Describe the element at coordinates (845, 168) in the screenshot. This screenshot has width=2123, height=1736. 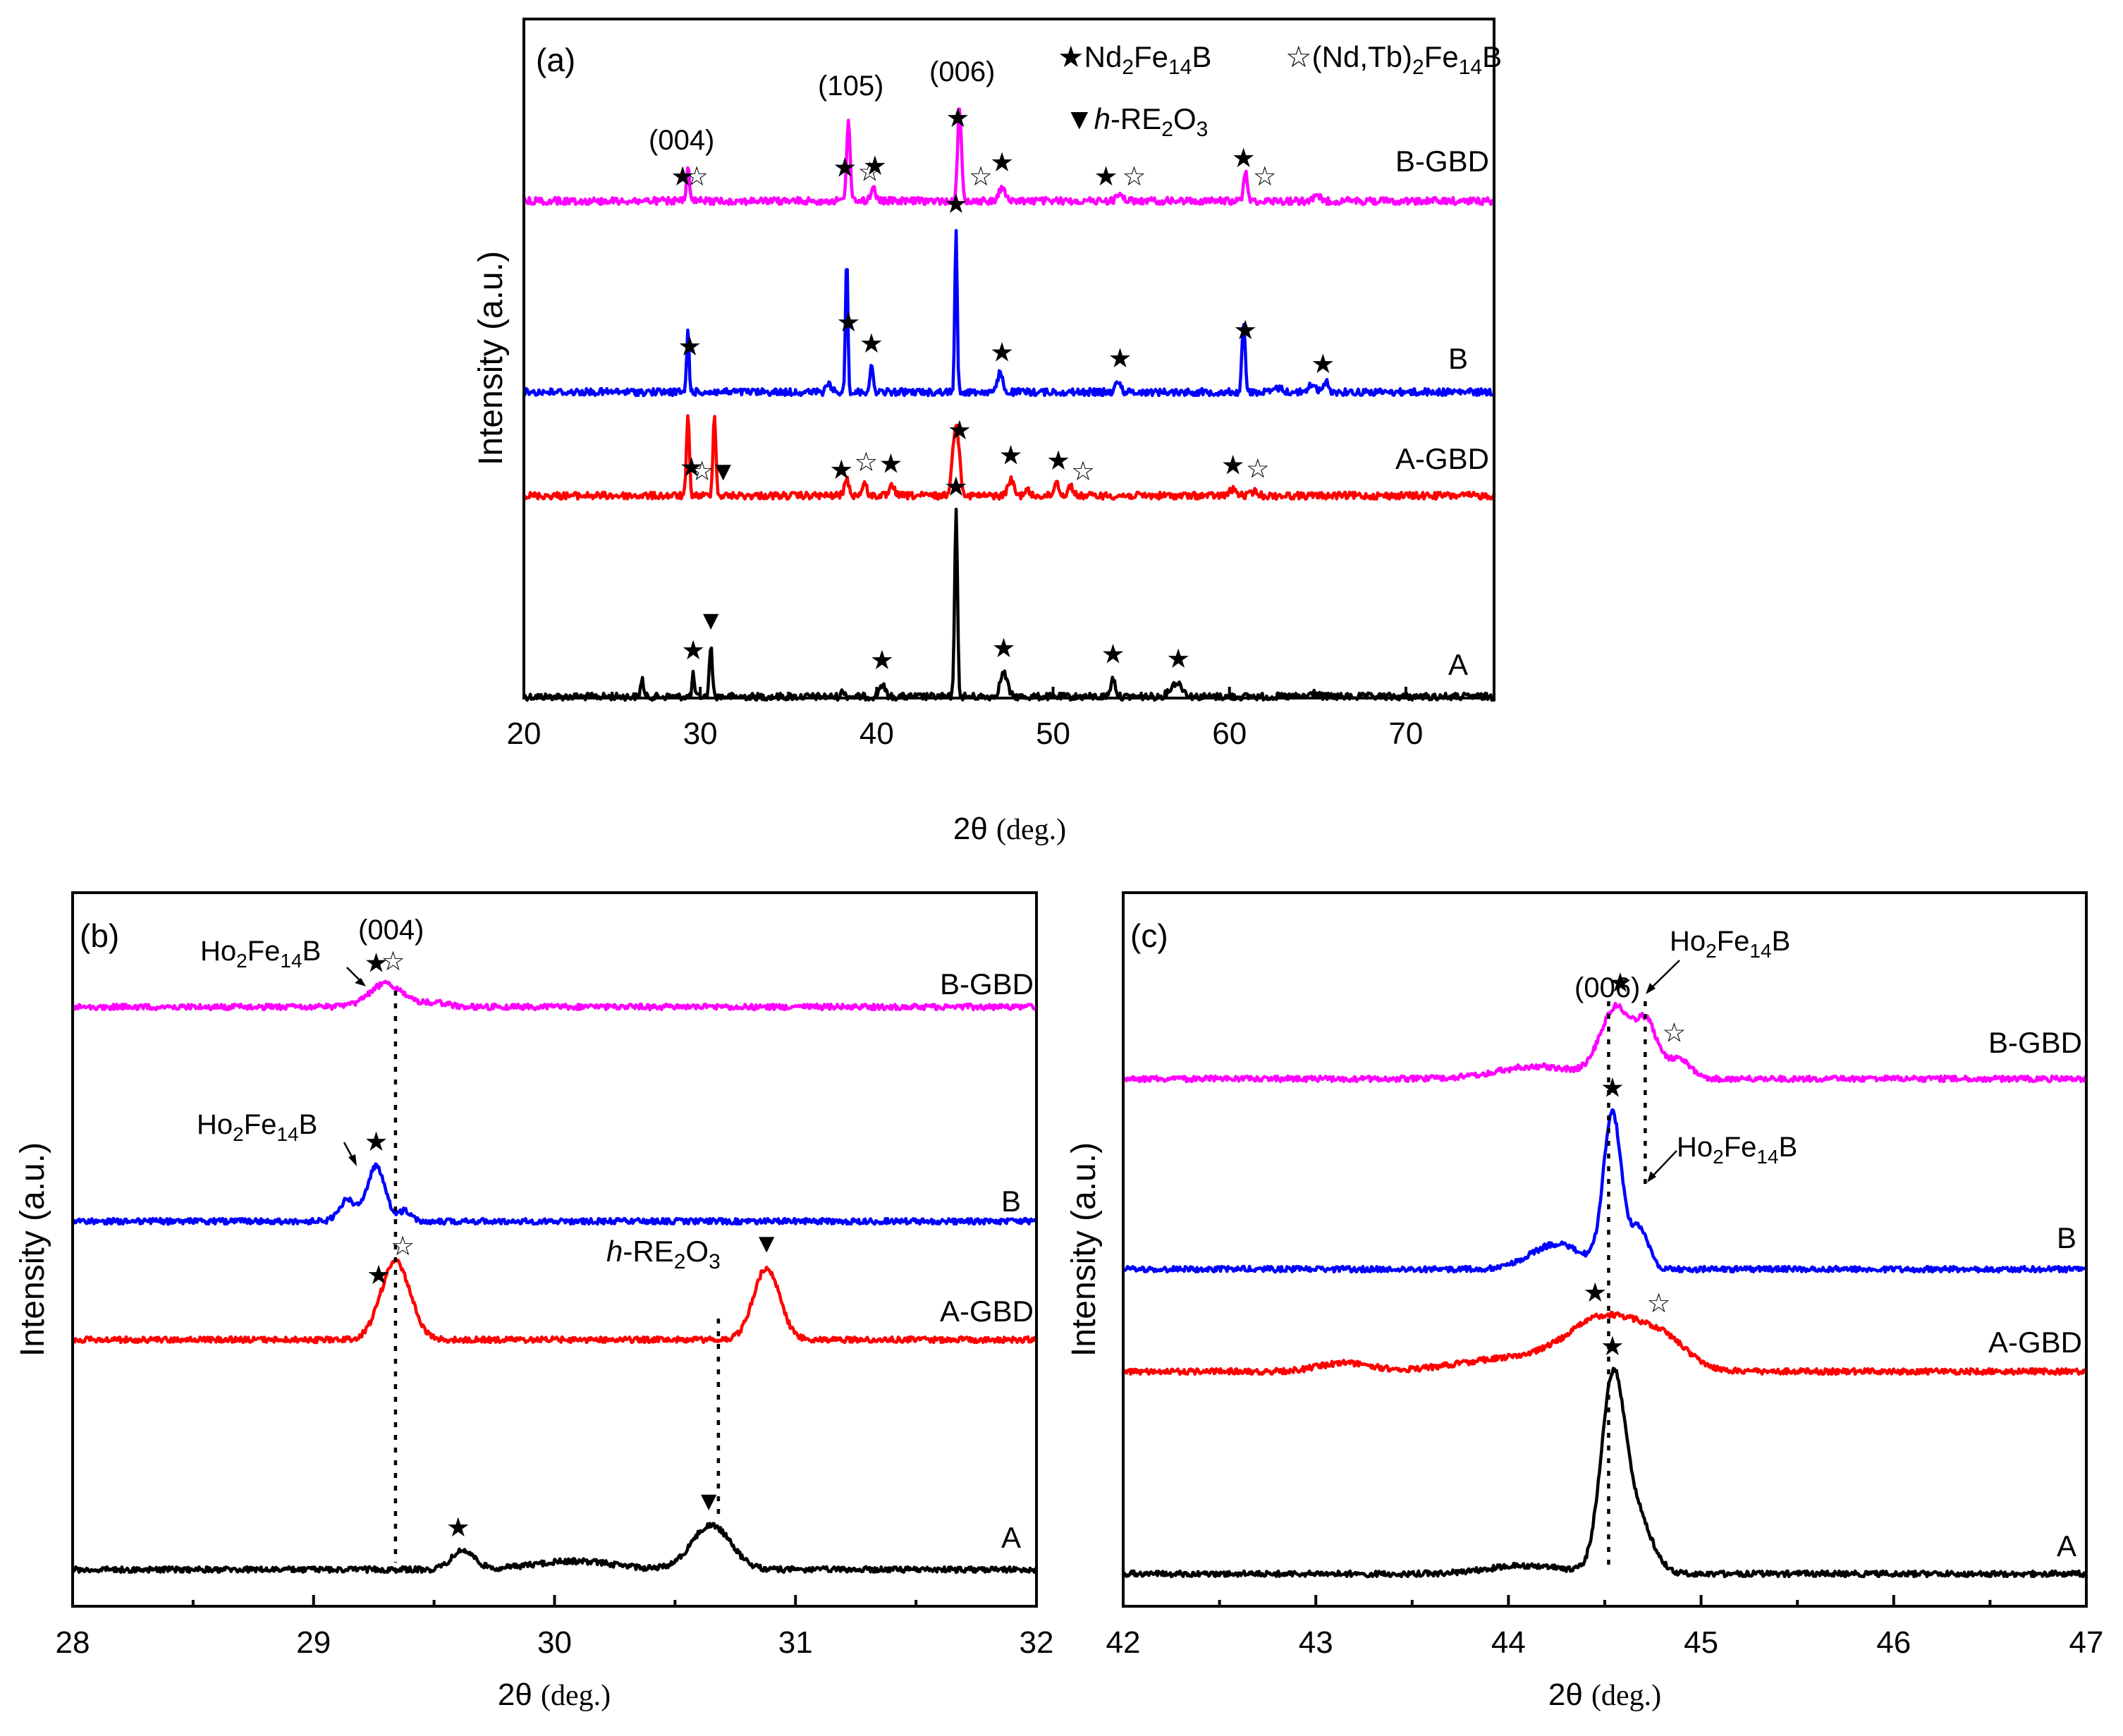
I see `marker-star-a-b-gbd-2: ★` at that location.